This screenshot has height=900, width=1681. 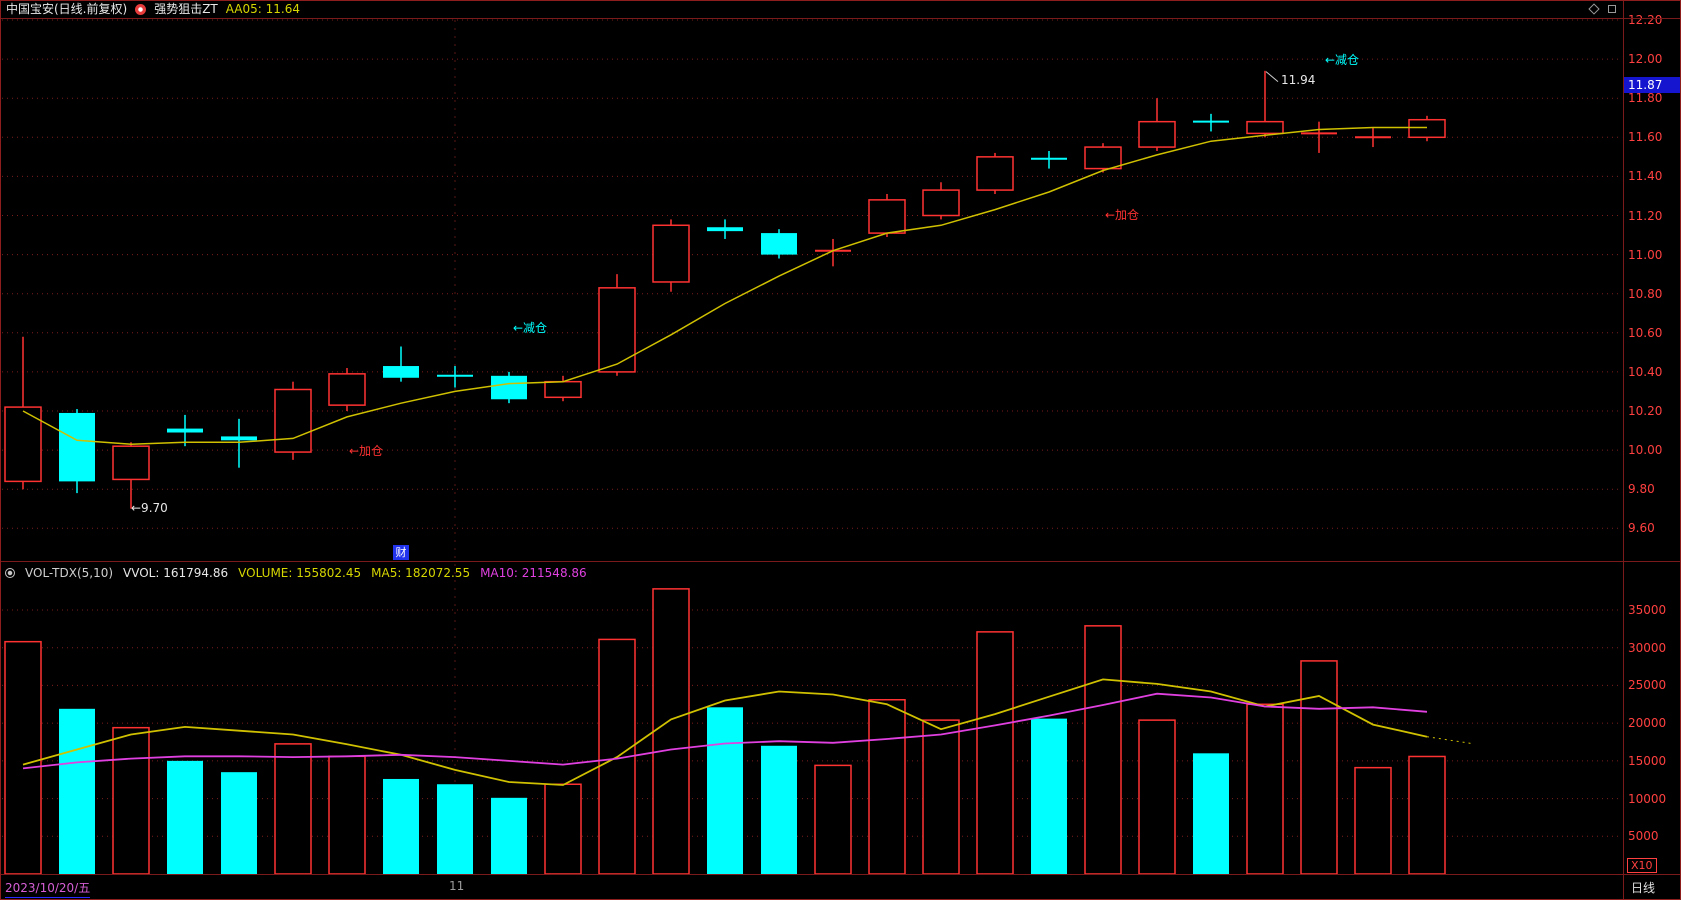 I want to click on volume-value: VOLUME: 155802.45, so click(x=300, y=573).